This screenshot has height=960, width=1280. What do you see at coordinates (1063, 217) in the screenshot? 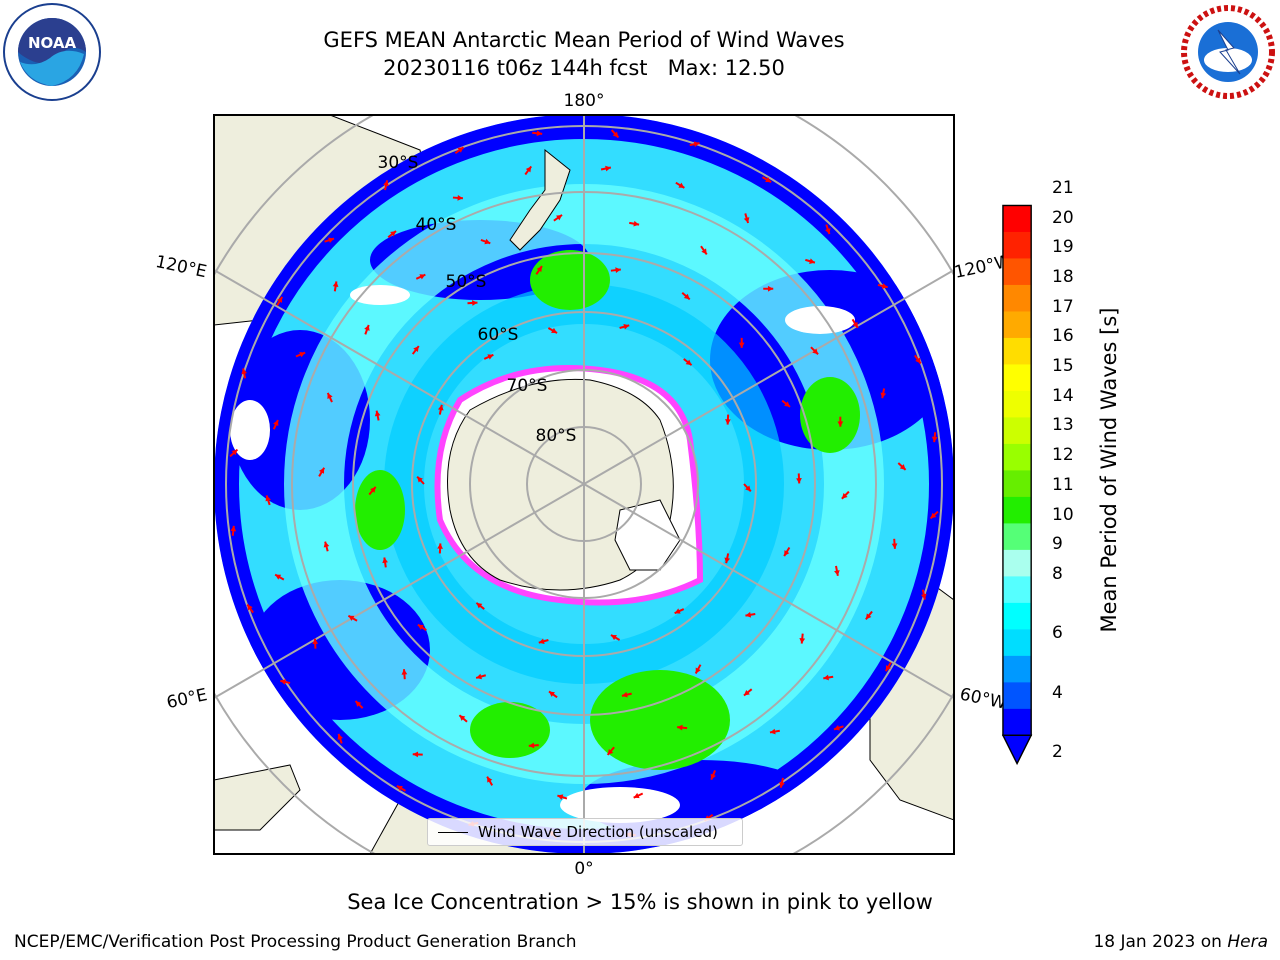
I see `colorbar-tick-label: 20` at bounding box center [1063, 217].